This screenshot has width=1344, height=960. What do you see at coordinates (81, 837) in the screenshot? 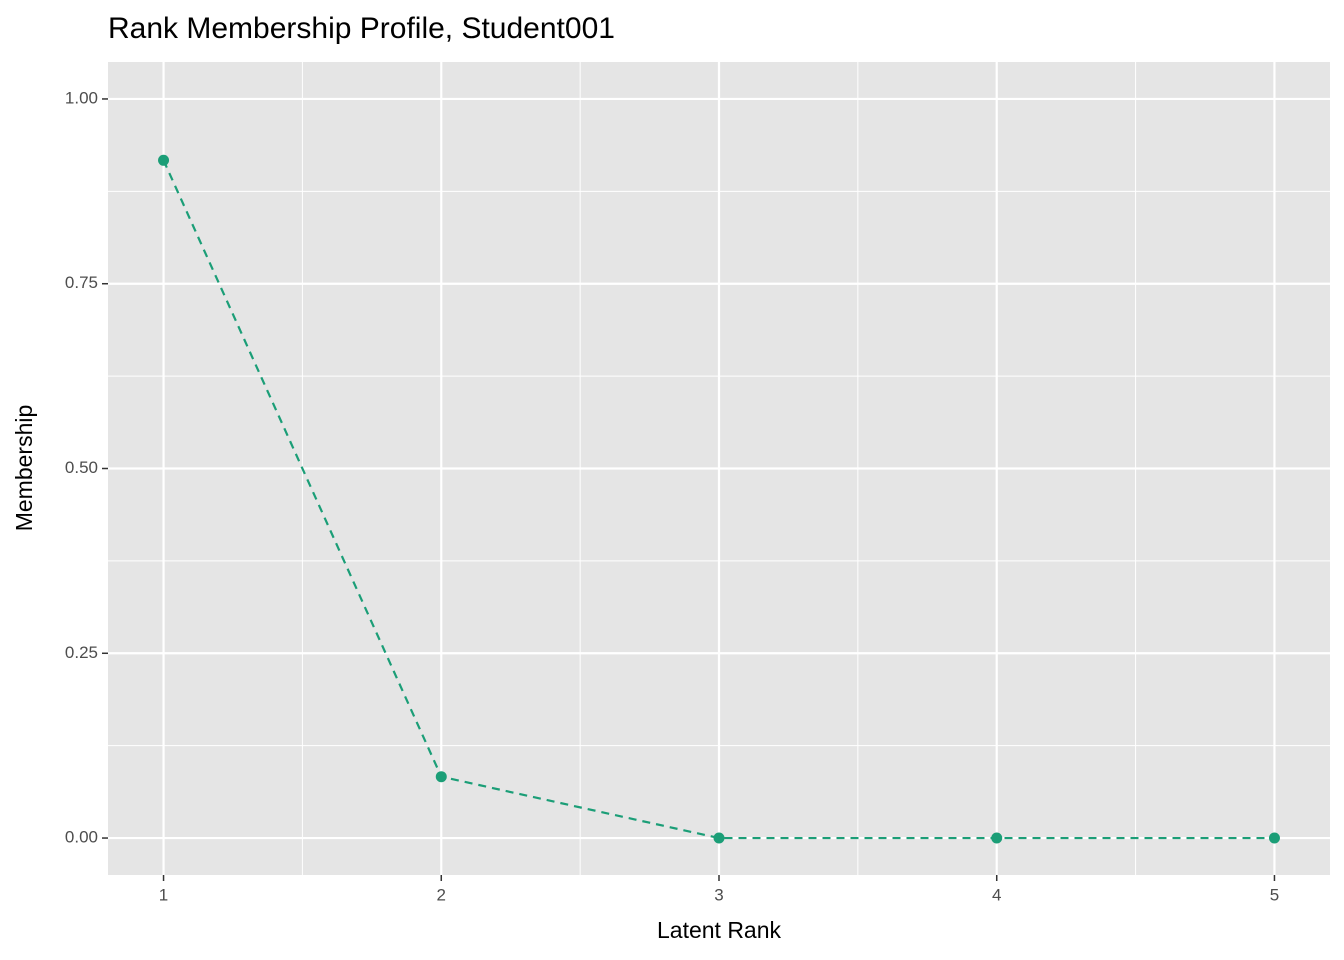
I see `y-tick-label: 0.00` at bounding box center [81, 837].